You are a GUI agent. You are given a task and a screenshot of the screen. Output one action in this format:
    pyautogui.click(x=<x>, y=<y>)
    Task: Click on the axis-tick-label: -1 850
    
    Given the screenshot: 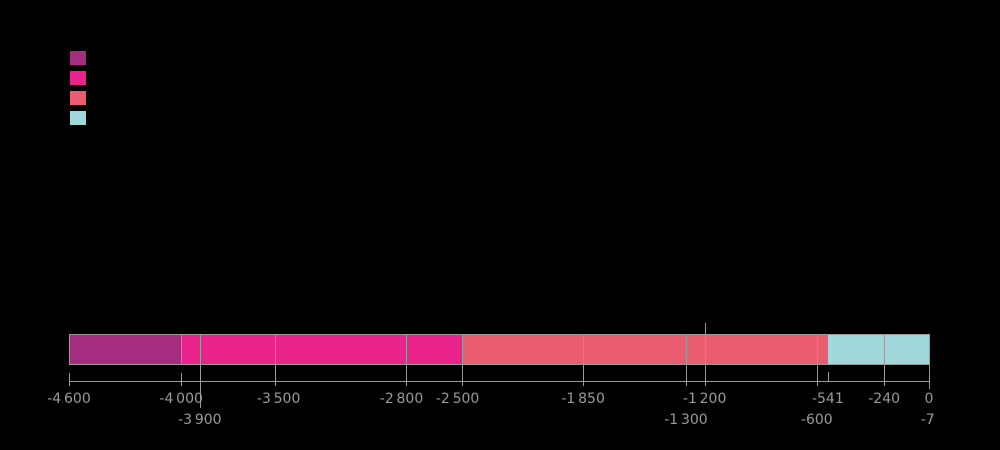 What is the action you would take?
    pyautogui.click(x=583, y=399)
    